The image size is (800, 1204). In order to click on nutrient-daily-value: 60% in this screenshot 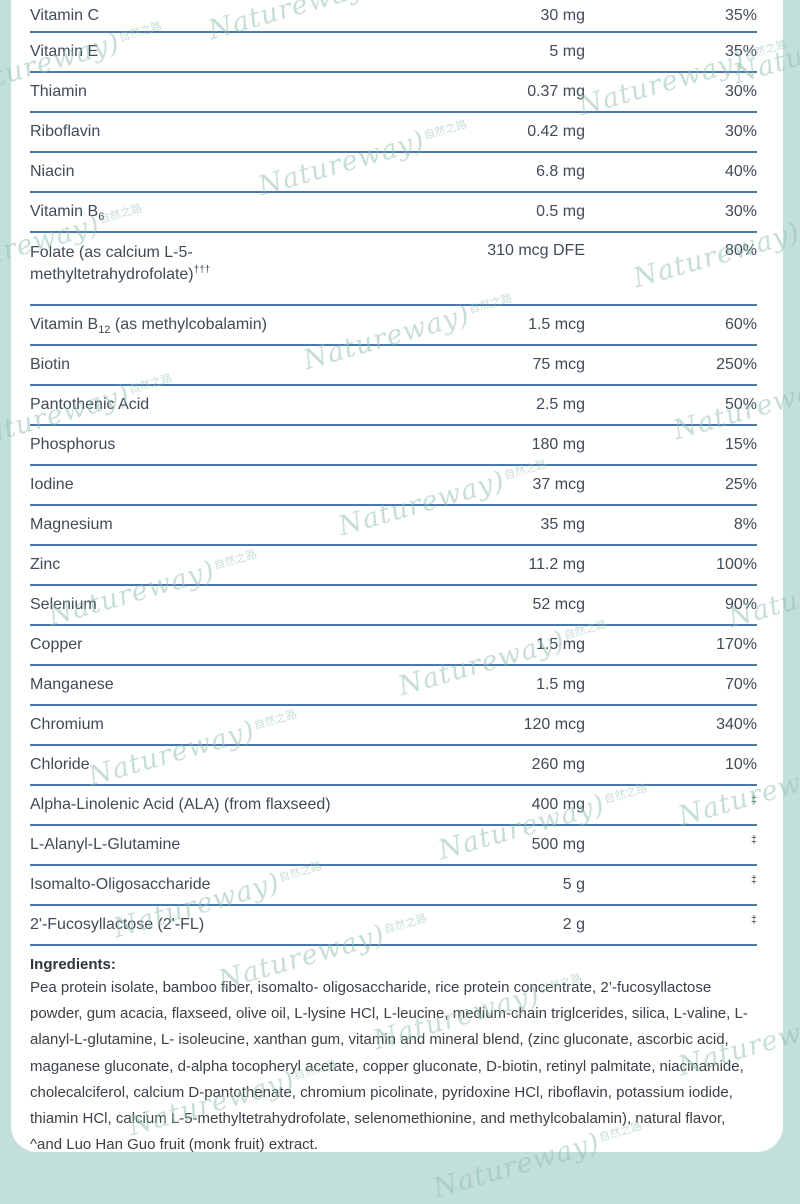, I will do `click(740, 324)`.